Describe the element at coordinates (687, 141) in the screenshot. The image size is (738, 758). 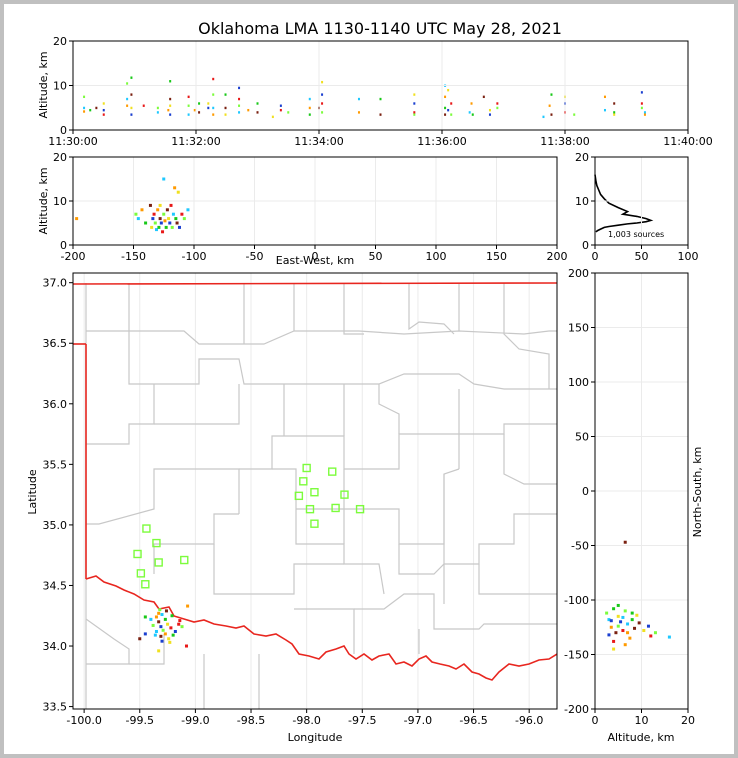
I see `x-tick-label: 11:40:00` at that location.